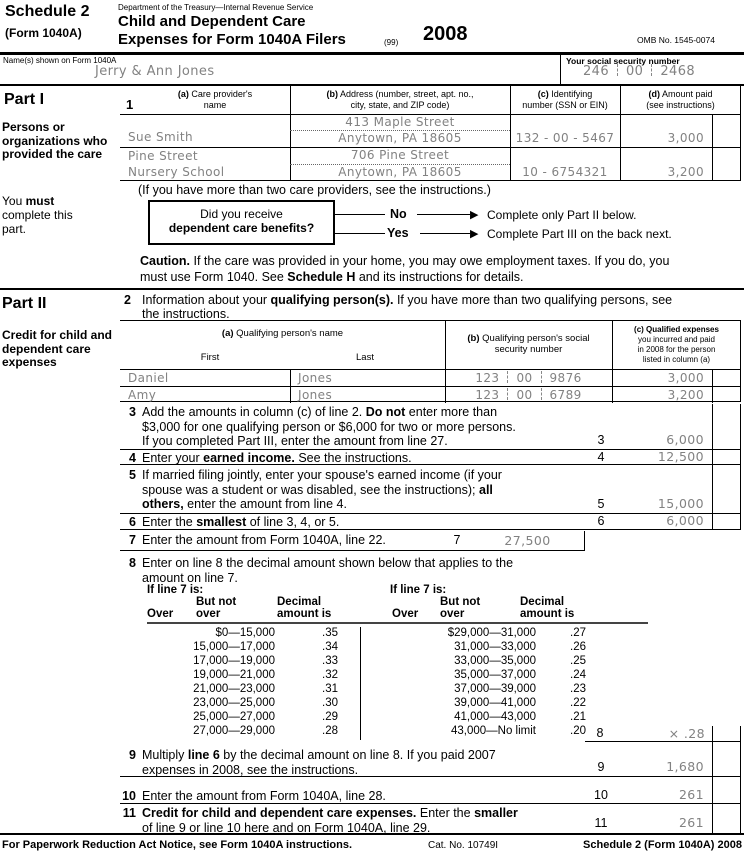 The height and width of the screenshot is (855, 744). Describe the element at coordinates (265, 647) in the screenshot. I see `decimal-row: 15,000—17,000.34` at that location.